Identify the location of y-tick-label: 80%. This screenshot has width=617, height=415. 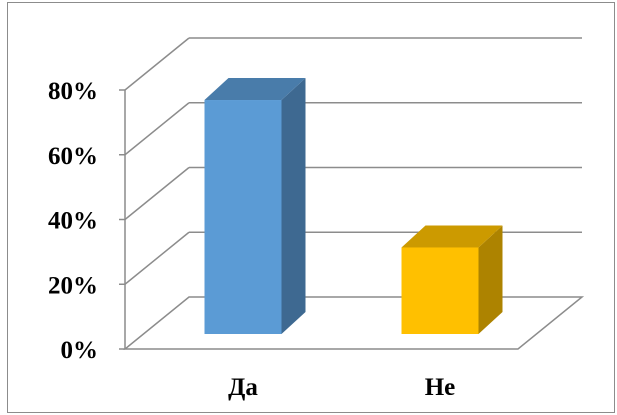
(73, 91).